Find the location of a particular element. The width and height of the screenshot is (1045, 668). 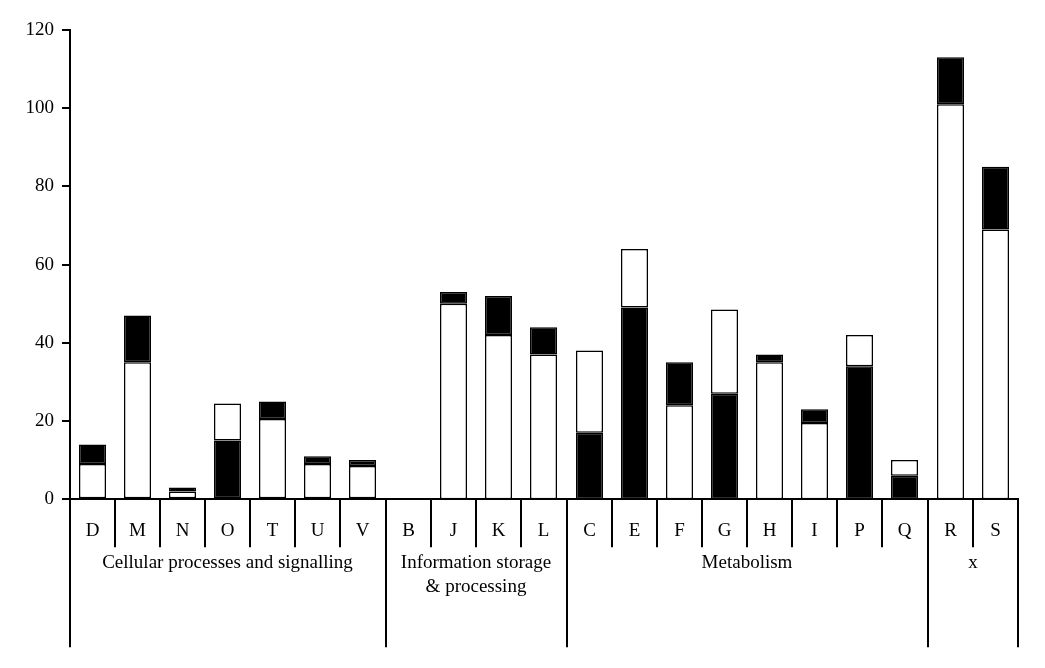

x-tick-label: G is located at coordinates (724, 529).